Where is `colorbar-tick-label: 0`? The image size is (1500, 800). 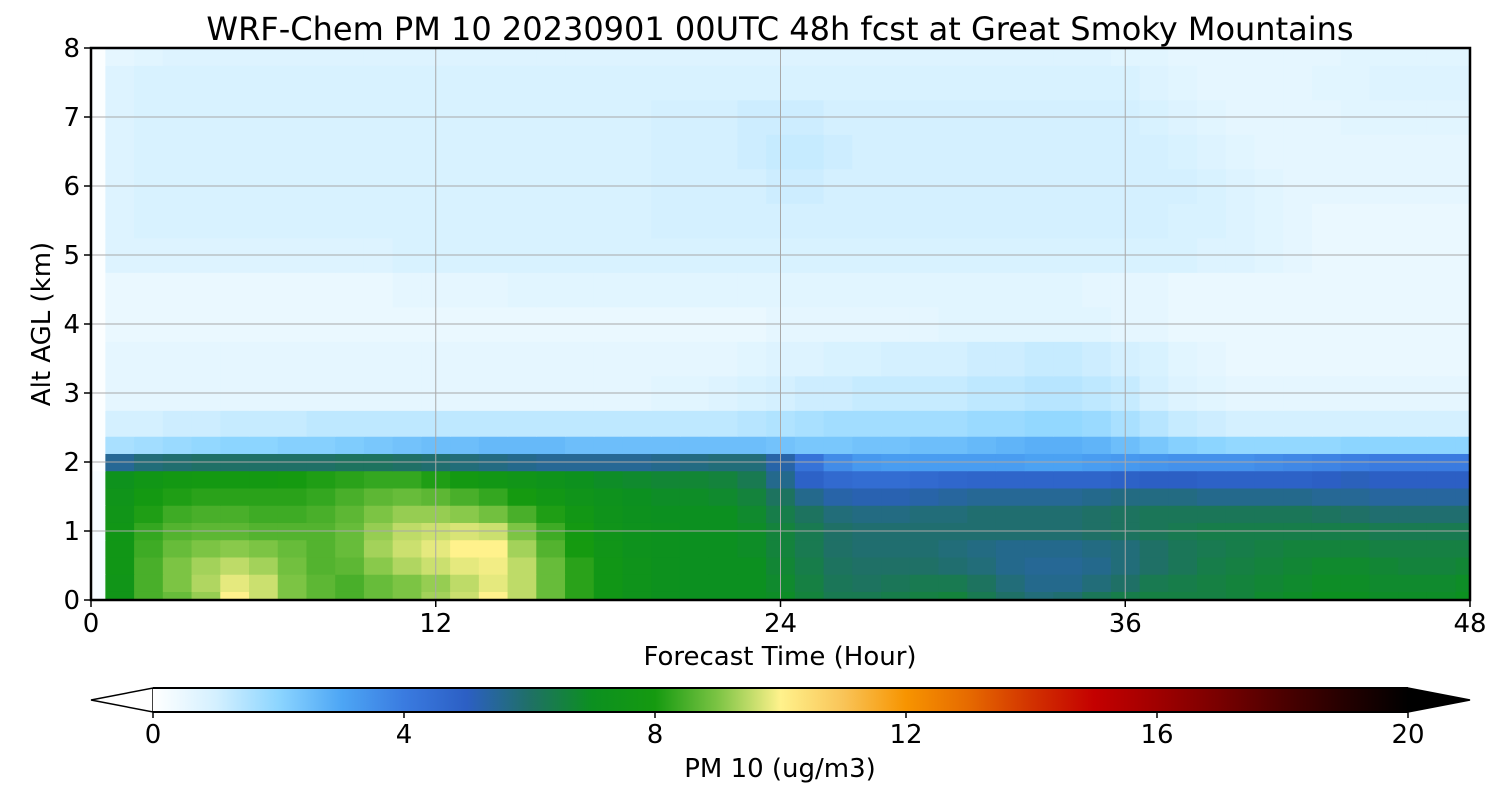
colorbar-tick-label: 0 is located at coordinates (153, 735).